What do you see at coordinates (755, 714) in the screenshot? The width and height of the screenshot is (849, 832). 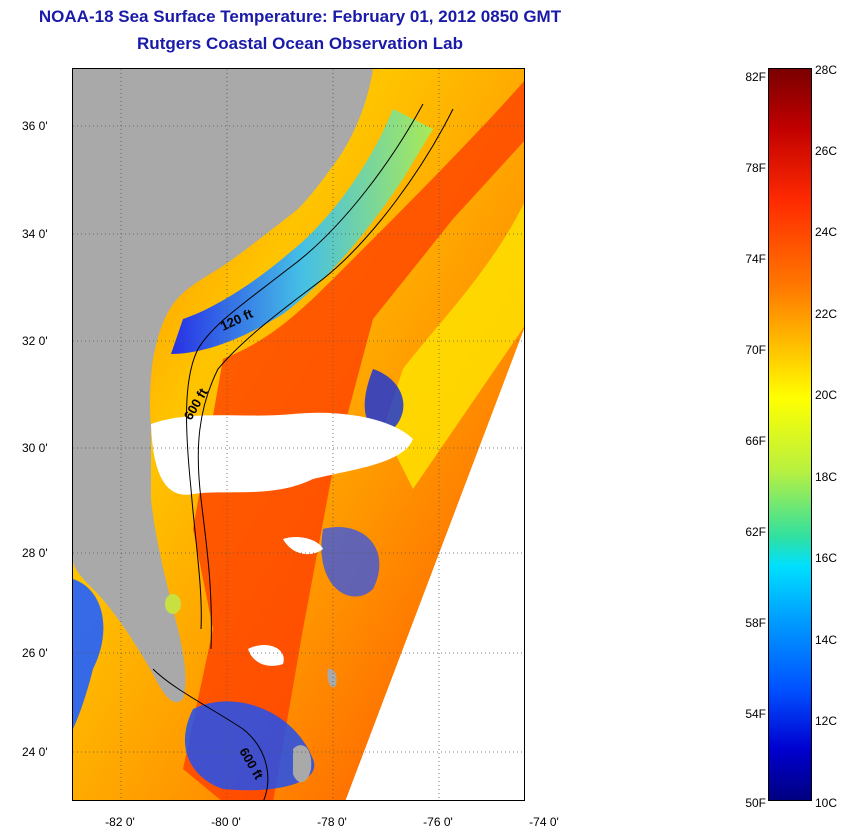 I see `cb-label-54f: 54F` at bounding box center [755, 714].